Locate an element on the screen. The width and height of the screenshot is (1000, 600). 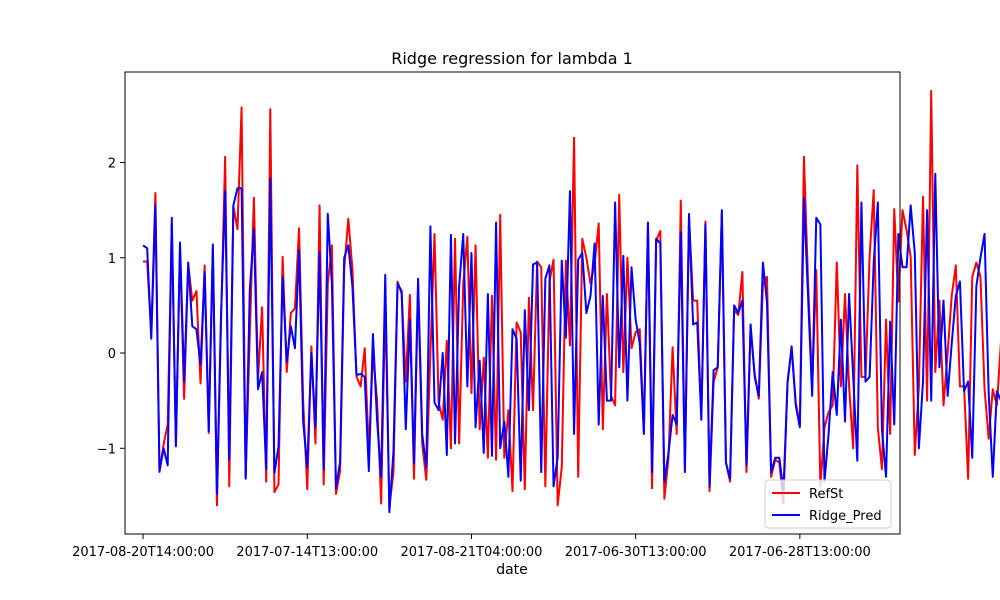
chart-title: Ridge regression for lambda 1 is located at coordinates (512, 58).